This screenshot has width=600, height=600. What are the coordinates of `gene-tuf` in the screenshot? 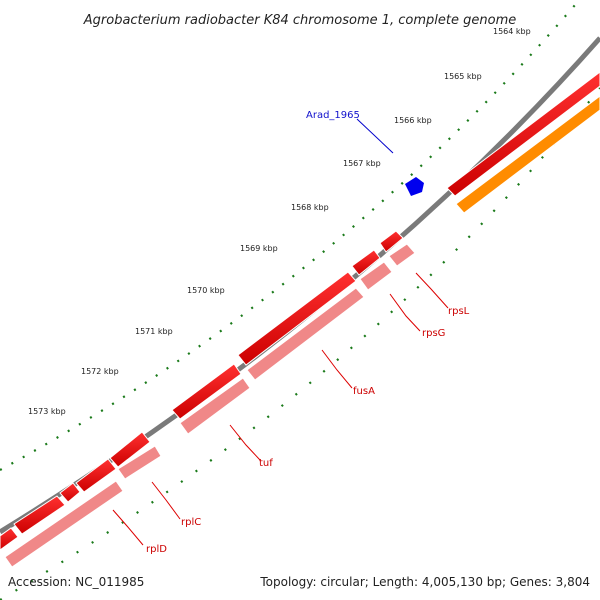 It's located at (206, 391).